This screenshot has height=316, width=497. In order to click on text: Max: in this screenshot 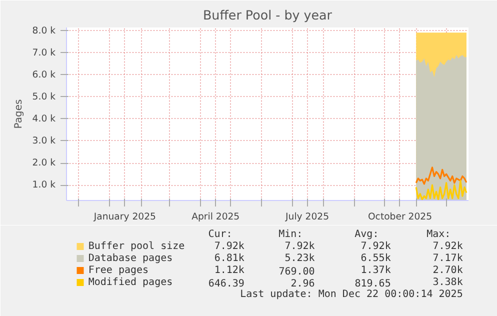, I will do `click(438, 234)`.